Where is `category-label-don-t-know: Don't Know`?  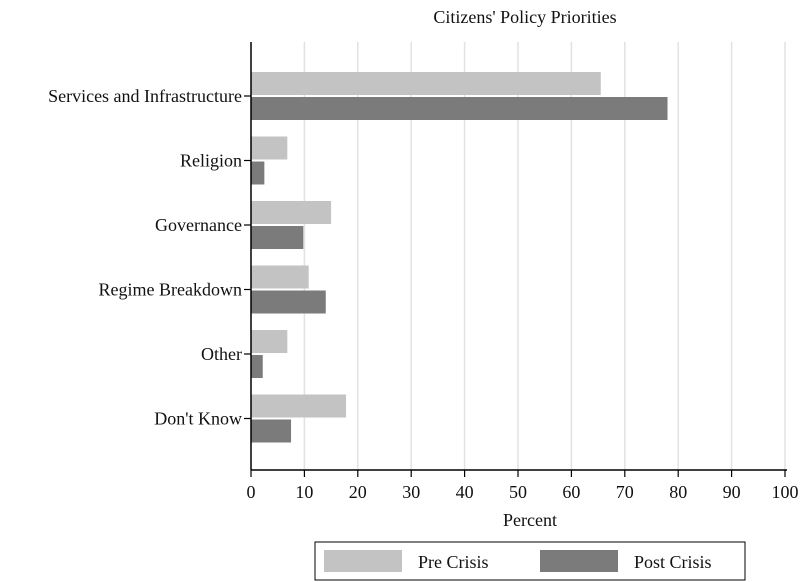
category-label-don-t-know: Don't Know is located at coordinates (198, 419).